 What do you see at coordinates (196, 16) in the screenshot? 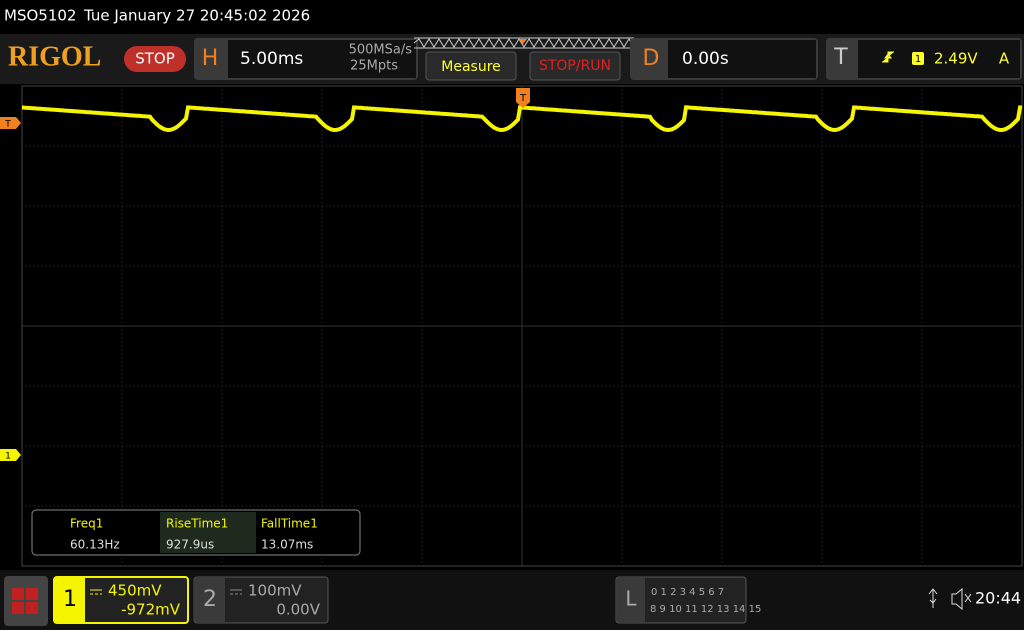
I see `datetime: Tue January 27 20:45:02 2026` at bounding box center [196, 16].